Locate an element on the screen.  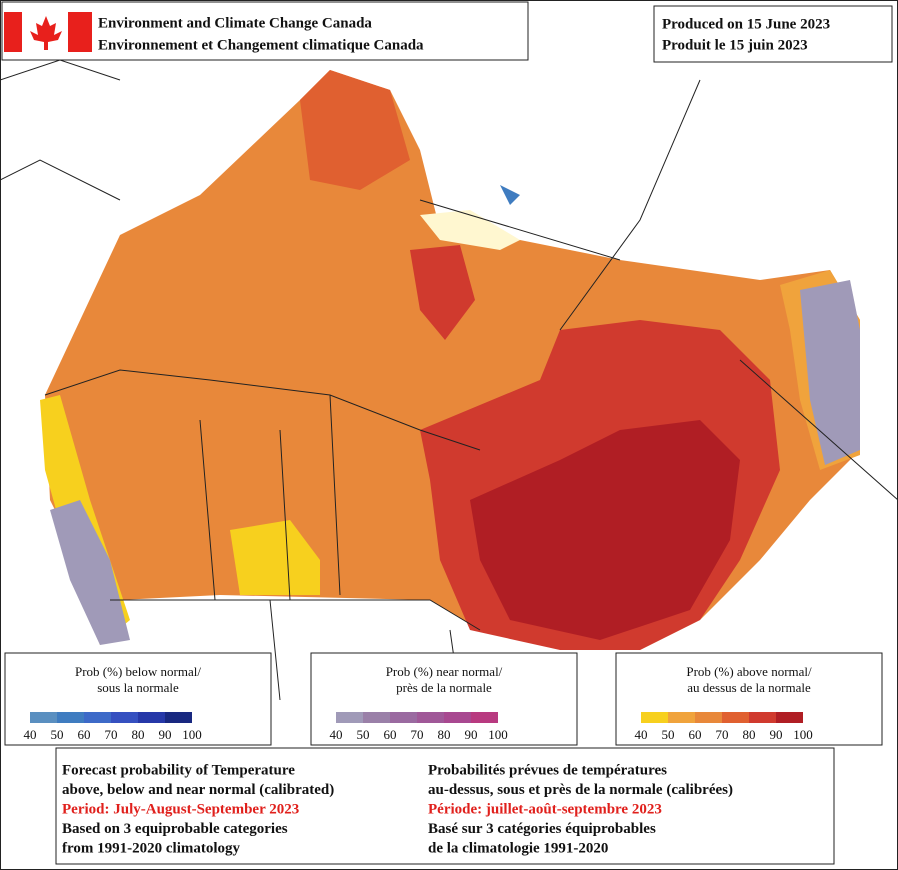
maple-leaf is located at coordinates (46, 33).